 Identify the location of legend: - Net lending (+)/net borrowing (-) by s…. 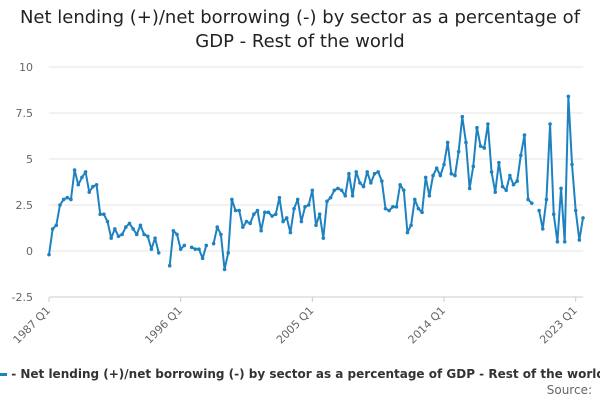
(300, 376).